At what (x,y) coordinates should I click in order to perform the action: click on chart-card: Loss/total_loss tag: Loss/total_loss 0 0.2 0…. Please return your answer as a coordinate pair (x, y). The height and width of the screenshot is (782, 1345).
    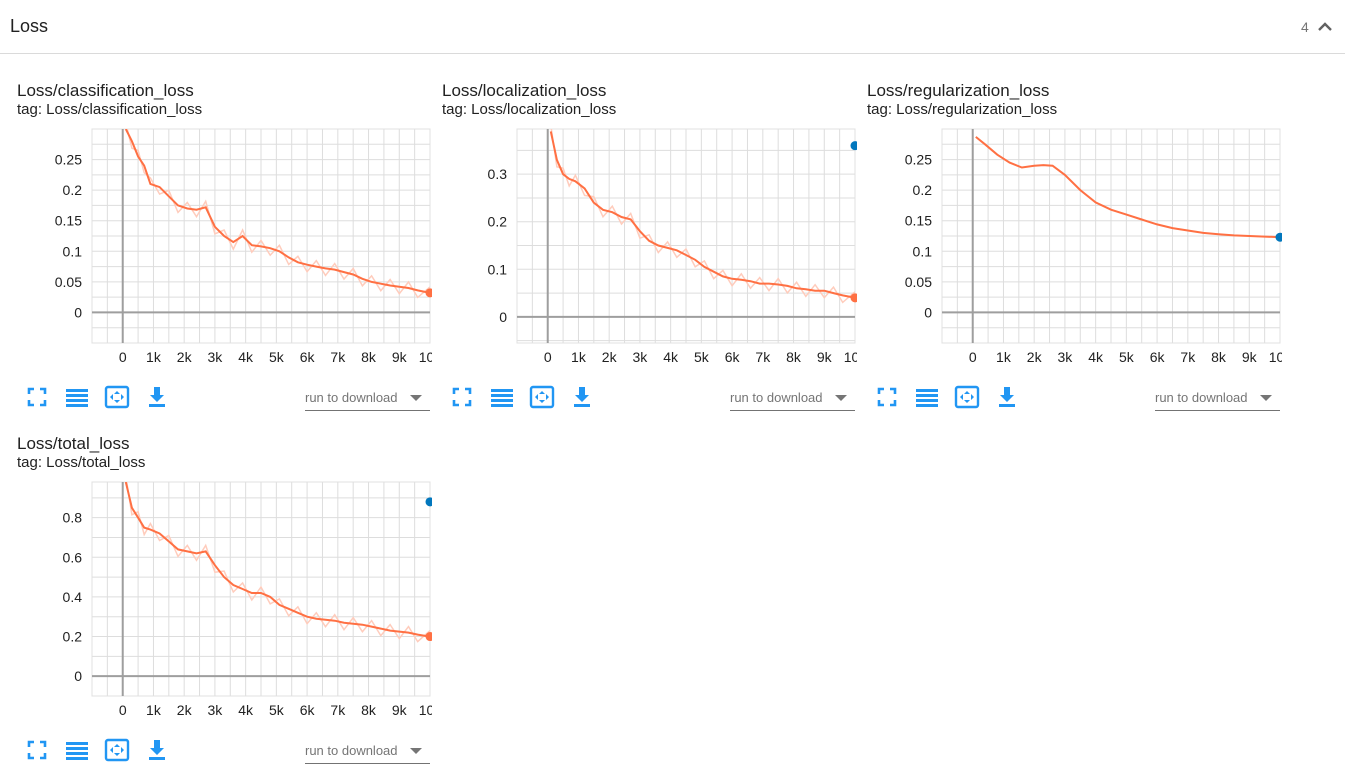
    Looking at the image, I should click on (227, 606).